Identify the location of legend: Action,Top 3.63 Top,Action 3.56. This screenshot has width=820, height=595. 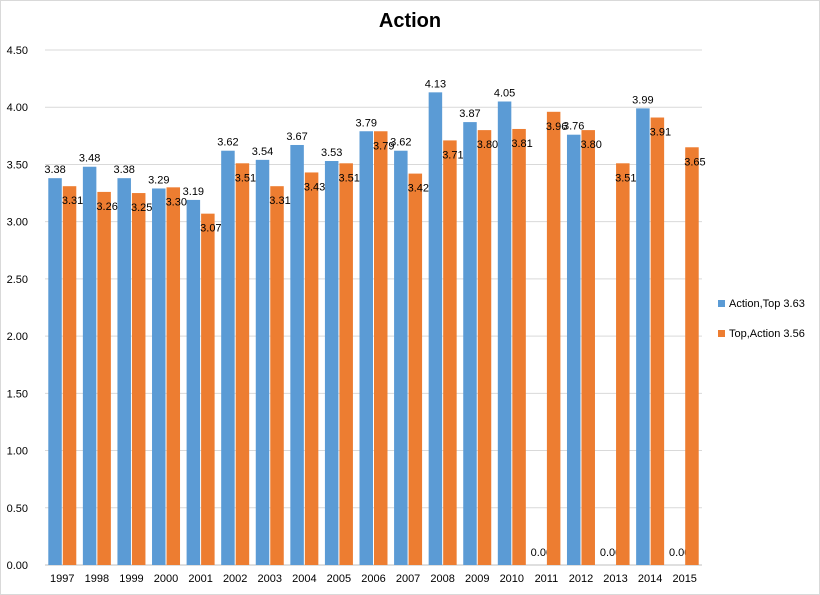
(761, 326).